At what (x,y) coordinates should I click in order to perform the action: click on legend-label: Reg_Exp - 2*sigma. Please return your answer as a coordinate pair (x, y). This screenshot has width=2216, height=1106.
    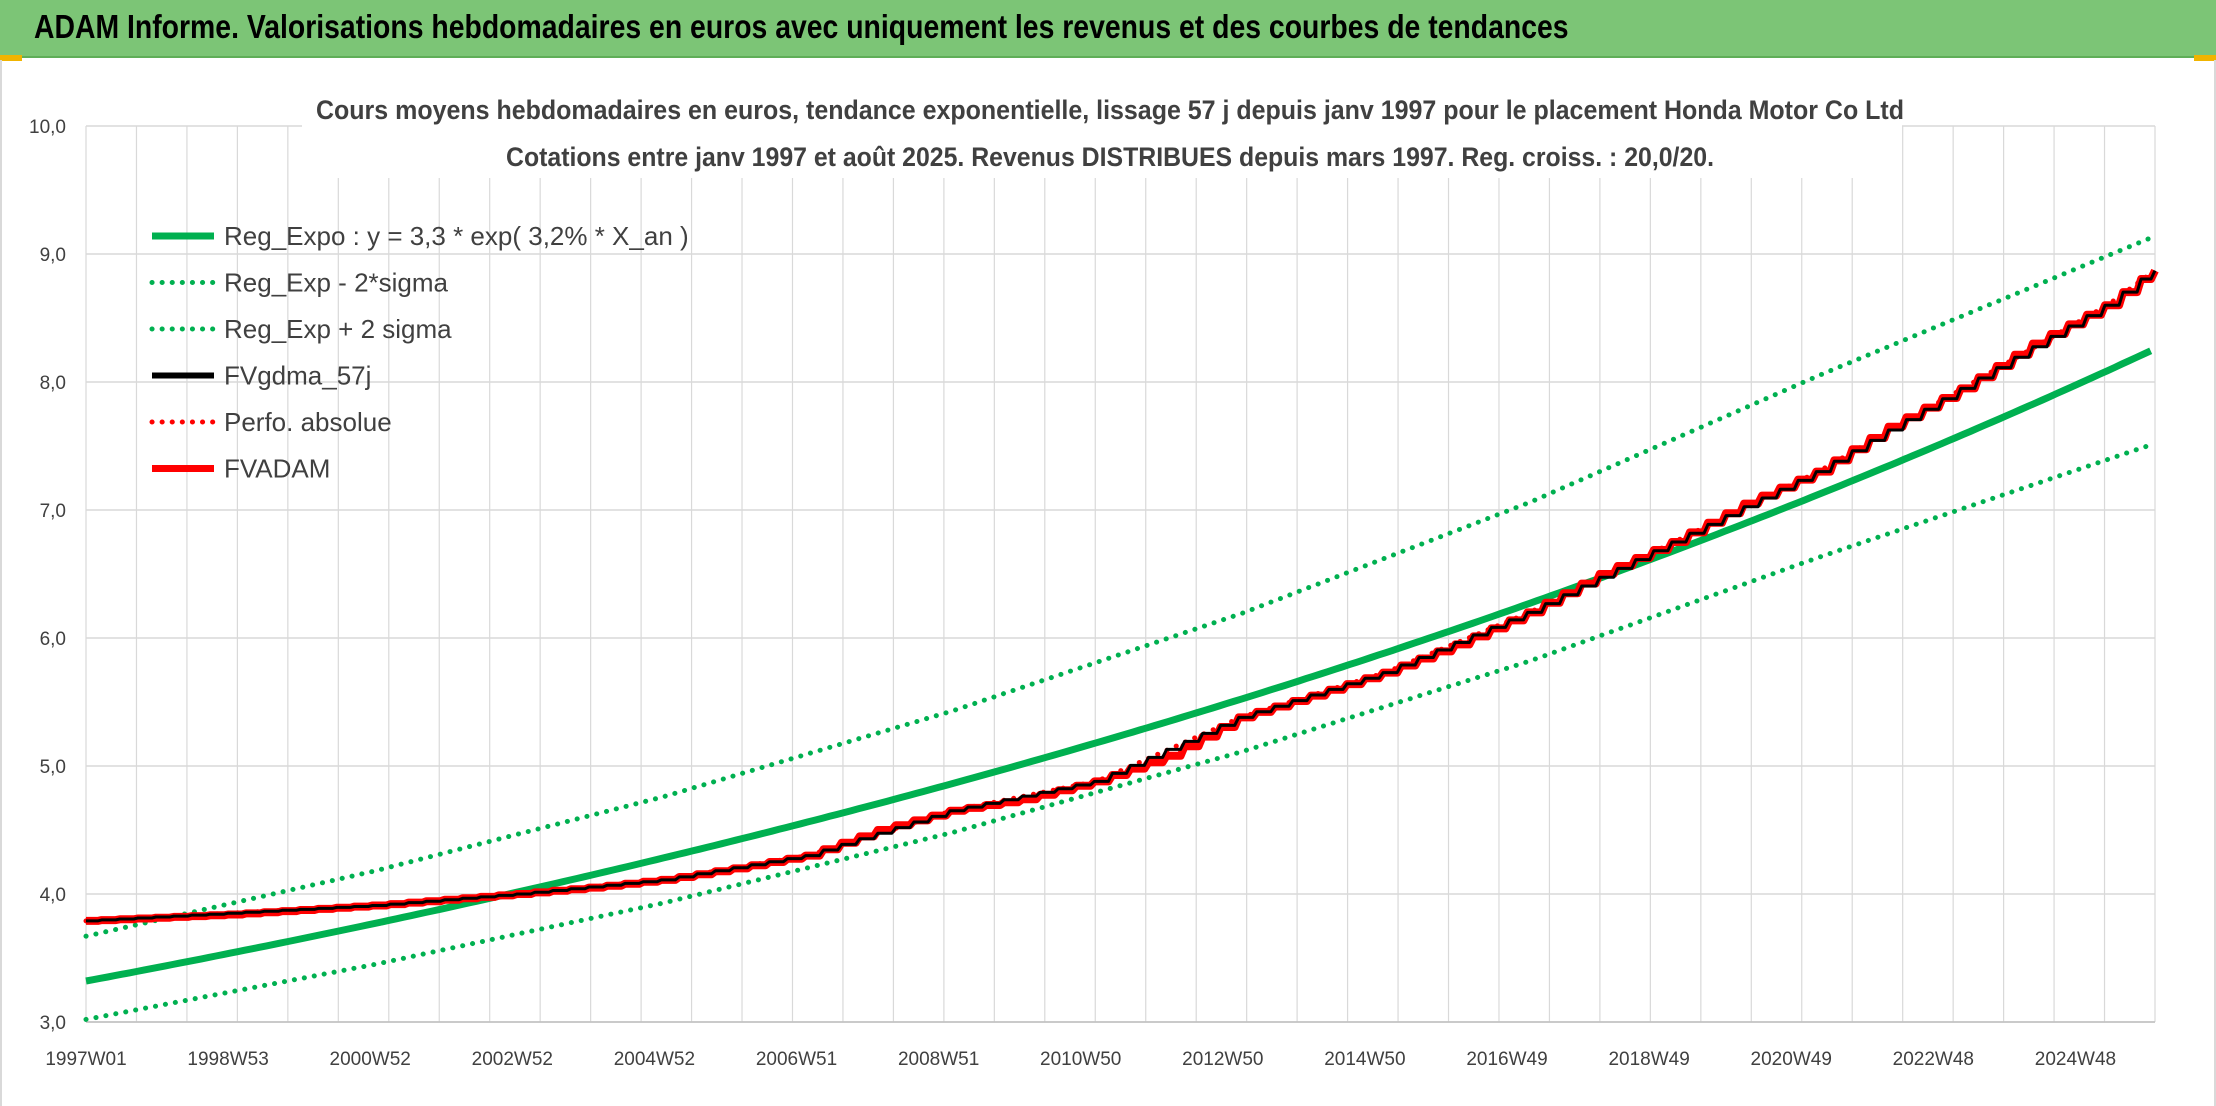
    Looking at the image, I should click on (336, 283).